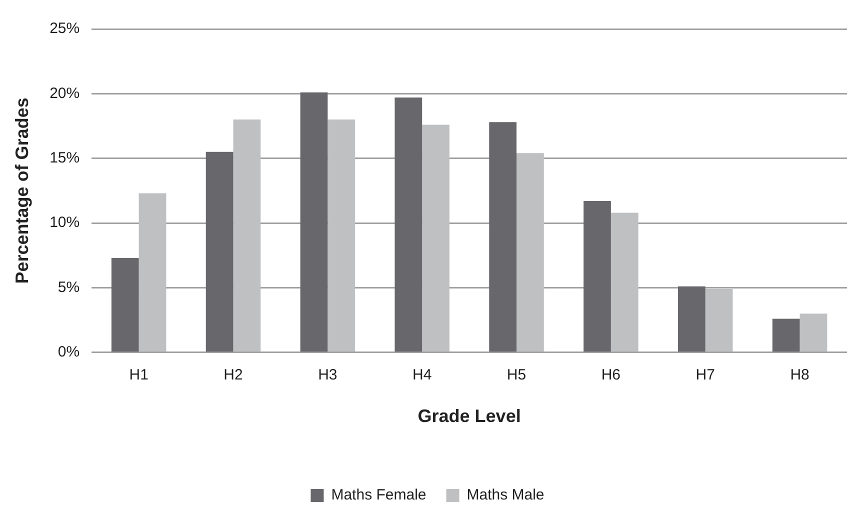  Describe the element at coordinates (138, 375) in the screenshot. I see `x-tick-label: H1` at that location.